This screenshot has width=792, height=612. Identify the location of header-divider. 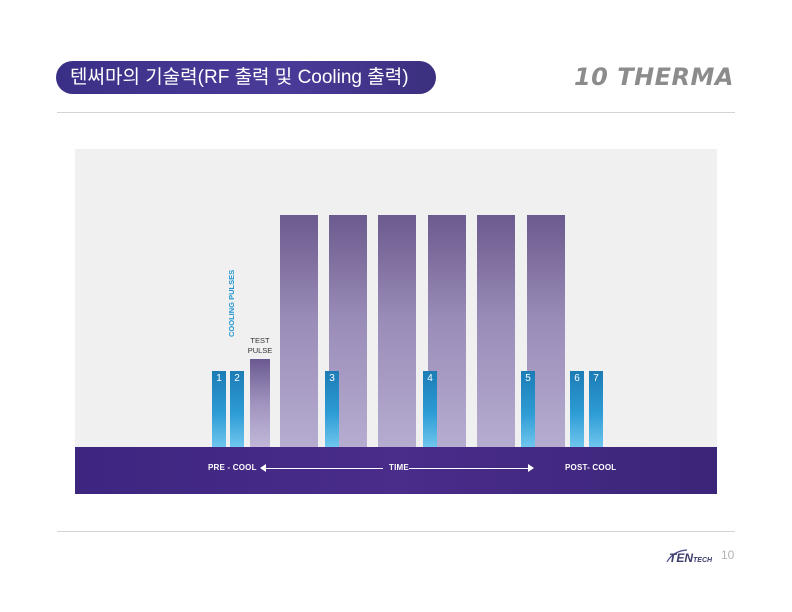
(396, 112).